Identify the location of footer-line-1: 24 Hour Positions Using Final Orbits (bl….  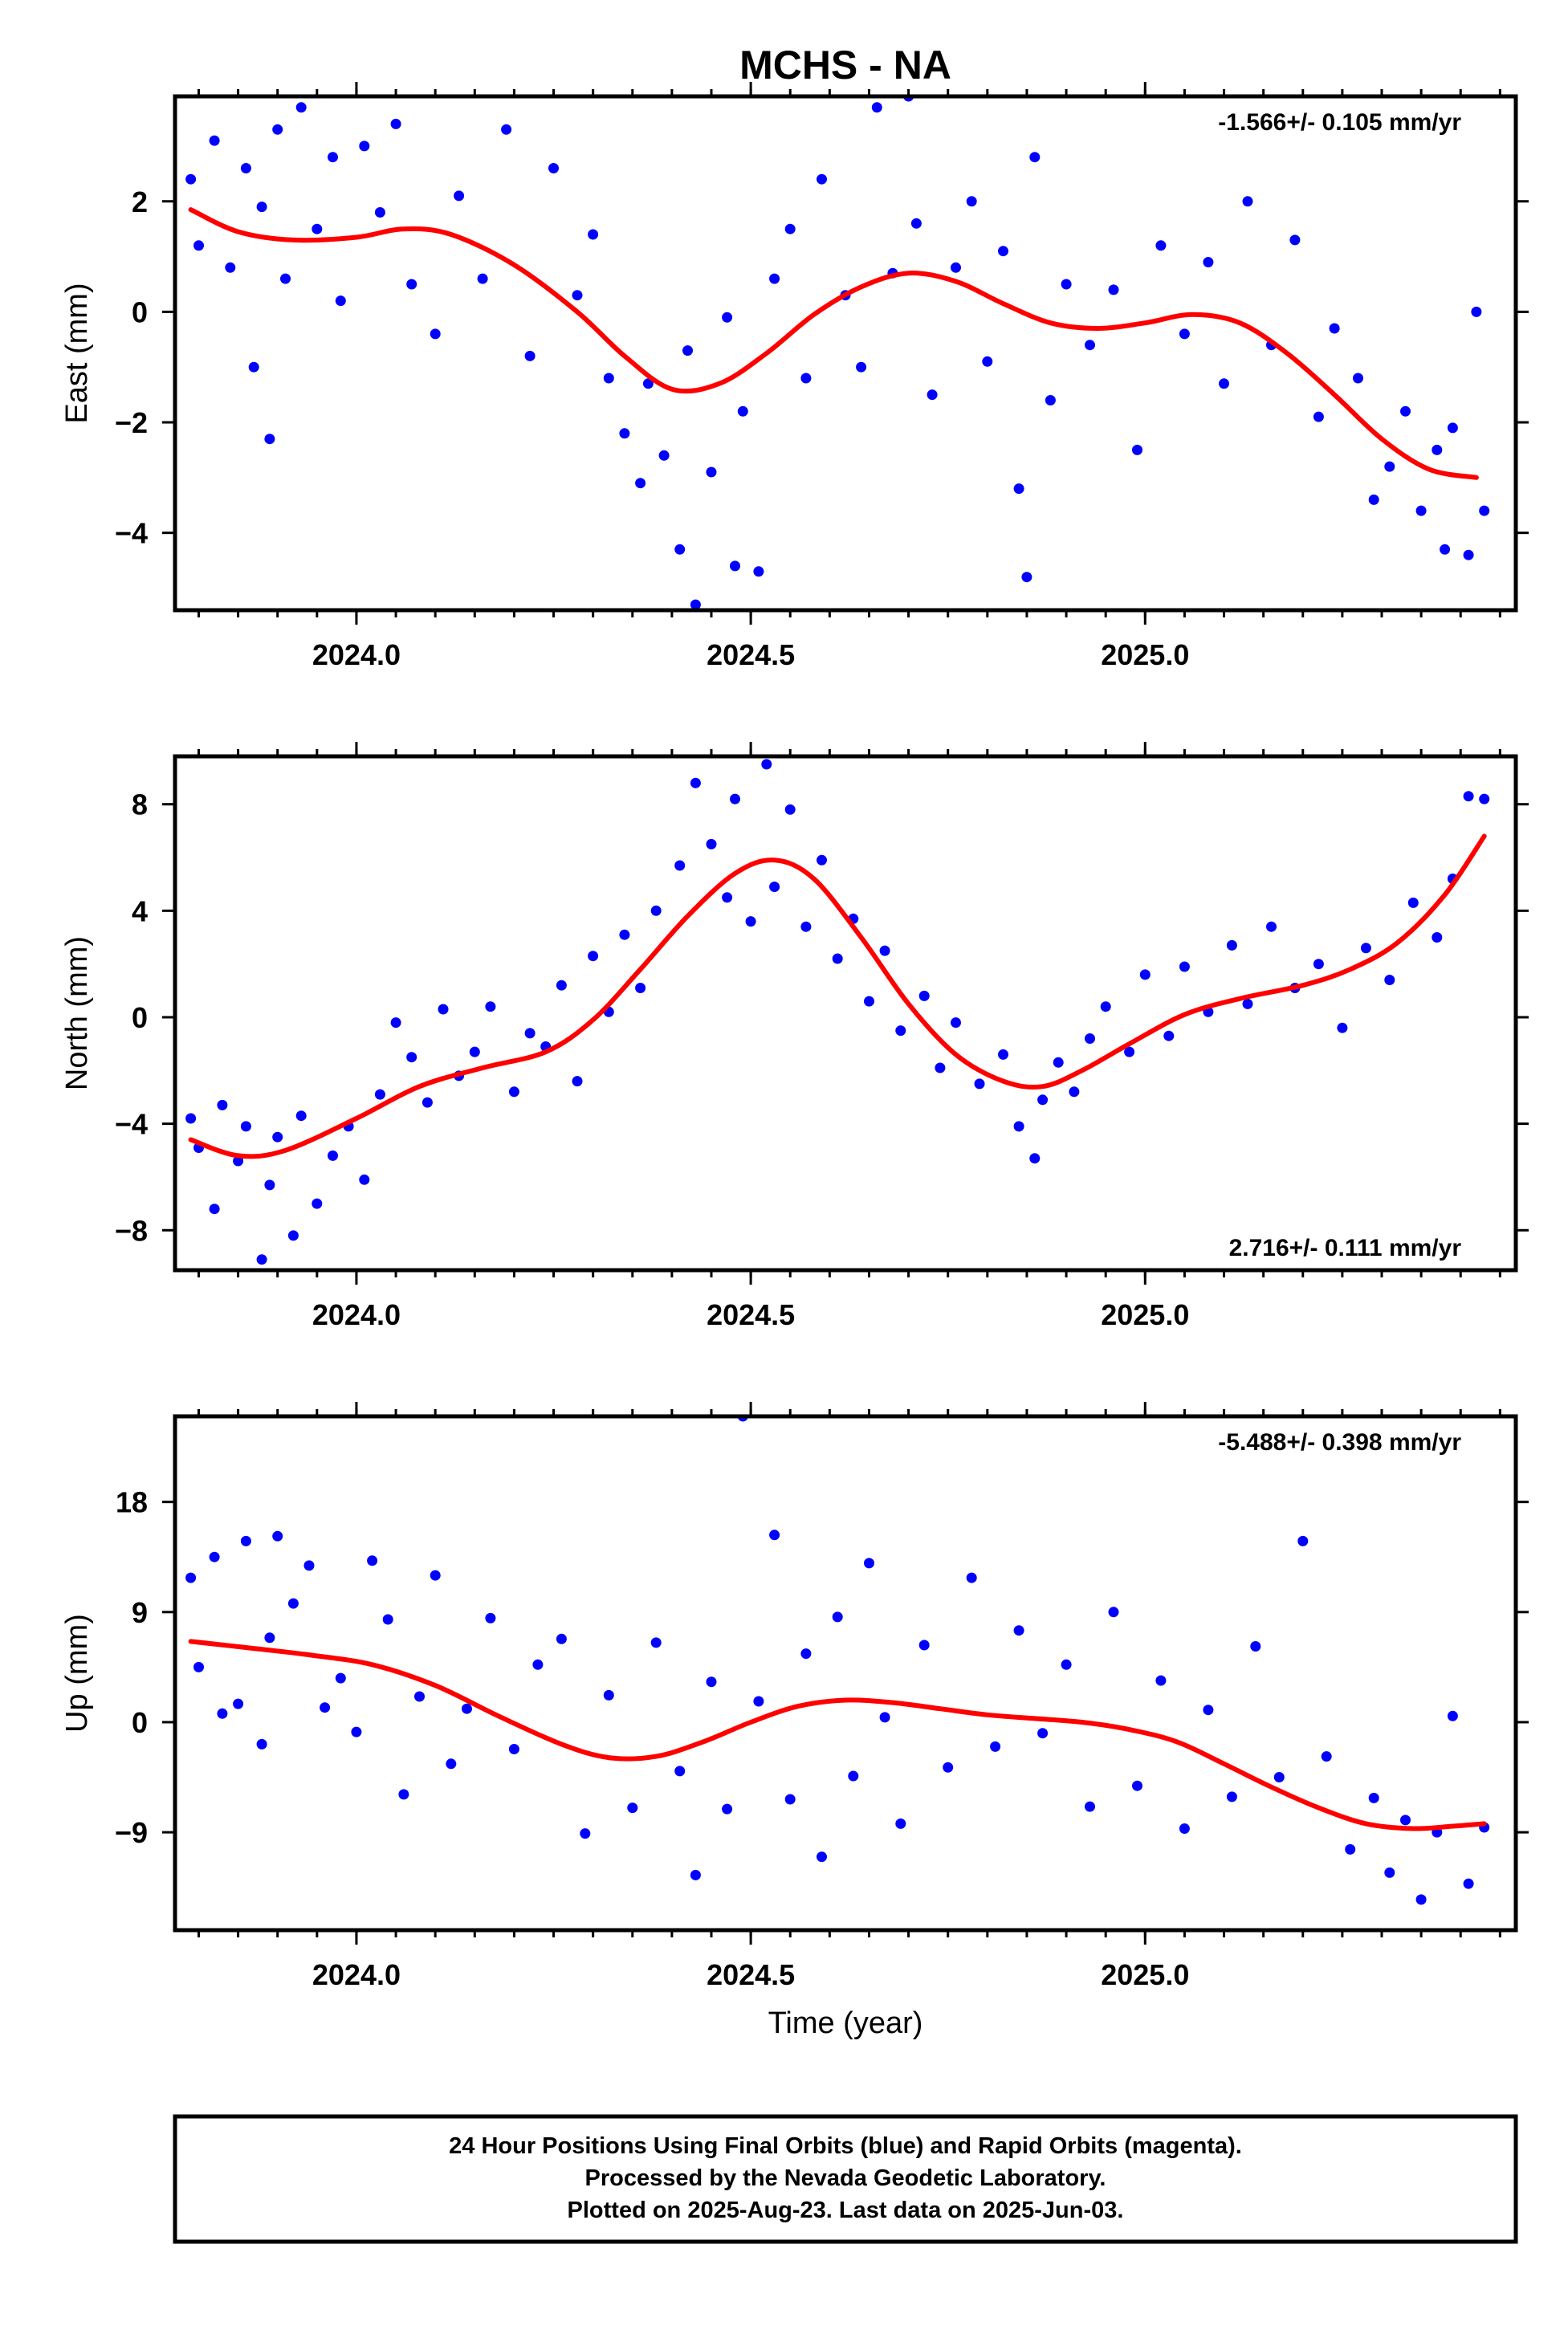
(845, 2146).